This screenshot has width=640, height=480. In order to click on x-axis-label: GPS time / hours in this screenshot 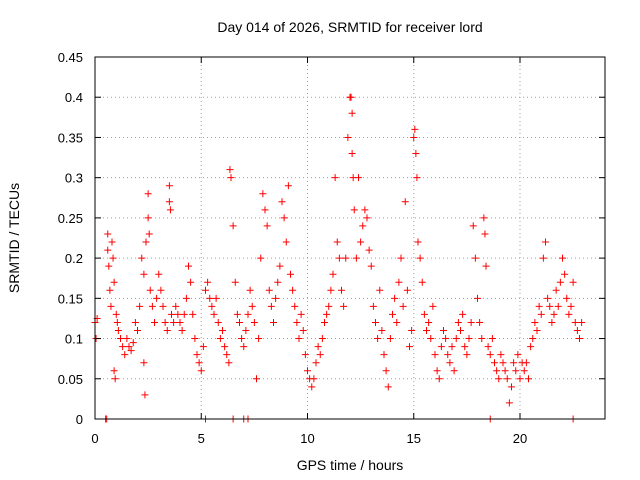, I will do `click(350, 465)`.